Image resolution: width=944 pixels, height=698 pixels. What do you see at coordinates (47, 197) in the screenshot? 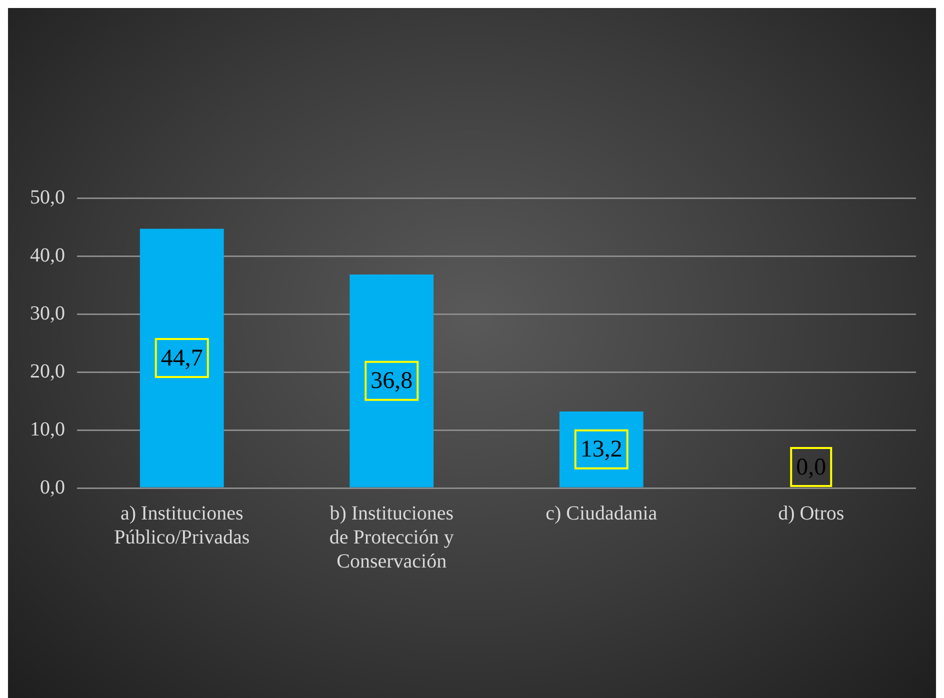
I see `y-tick-label: 50,0` at bounding box center [47, 197].